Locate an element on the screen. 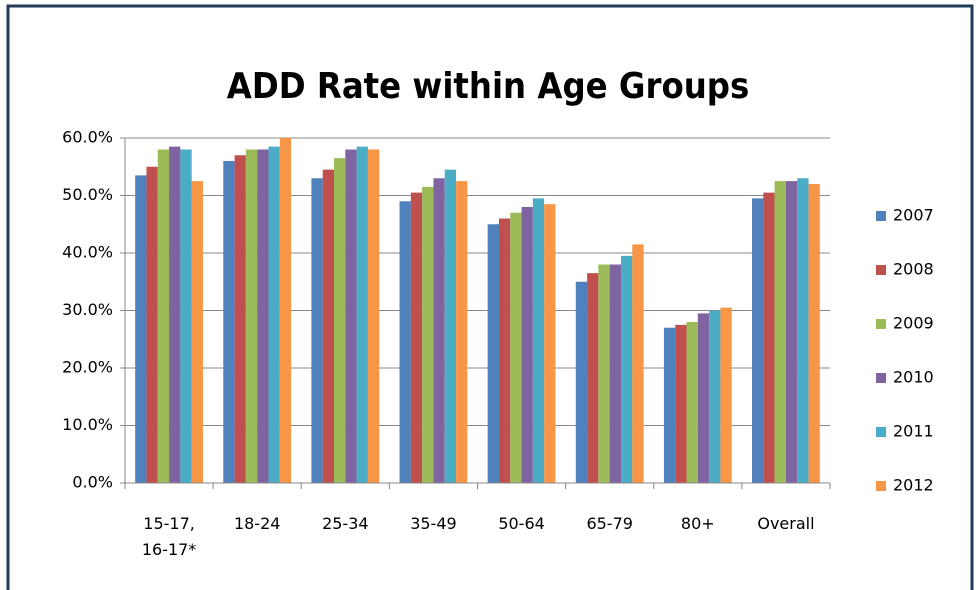 Image resolution: width=980 pixels, height=590 pixels. y-tick-label: 40.0% is located at coordinates (87, 252).